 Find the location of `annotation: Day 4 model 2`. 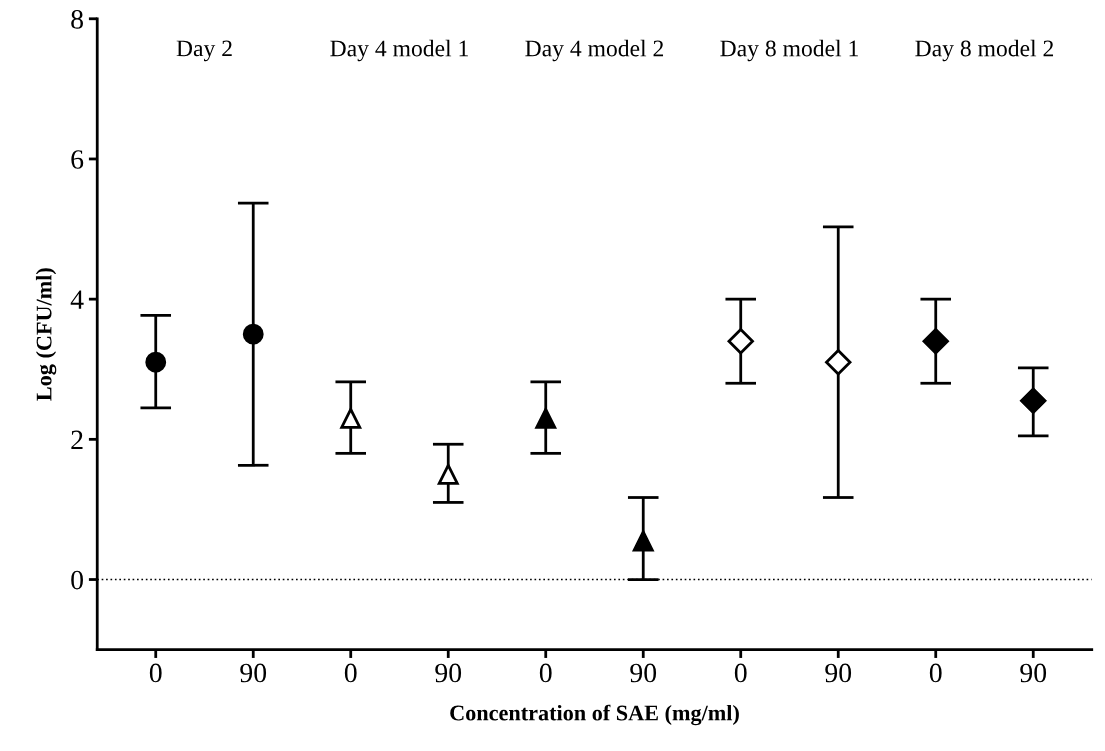

annotation: Day 4 model 2 is located at coordinates (594, 50).